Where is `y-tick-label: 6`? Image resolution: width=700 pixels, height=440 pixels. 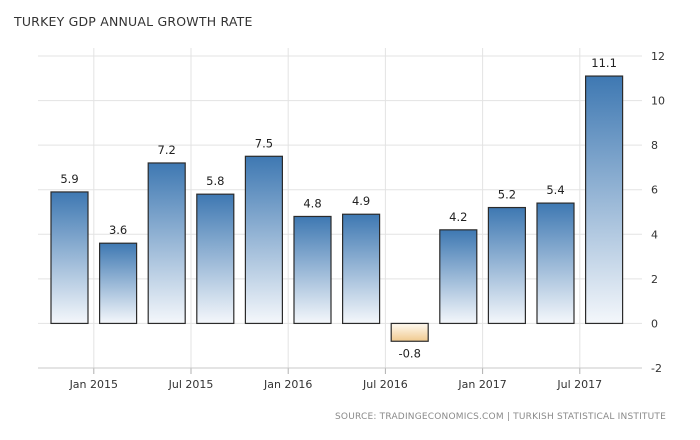 y-tick-label: 6 is located at coordinates (654, 190).